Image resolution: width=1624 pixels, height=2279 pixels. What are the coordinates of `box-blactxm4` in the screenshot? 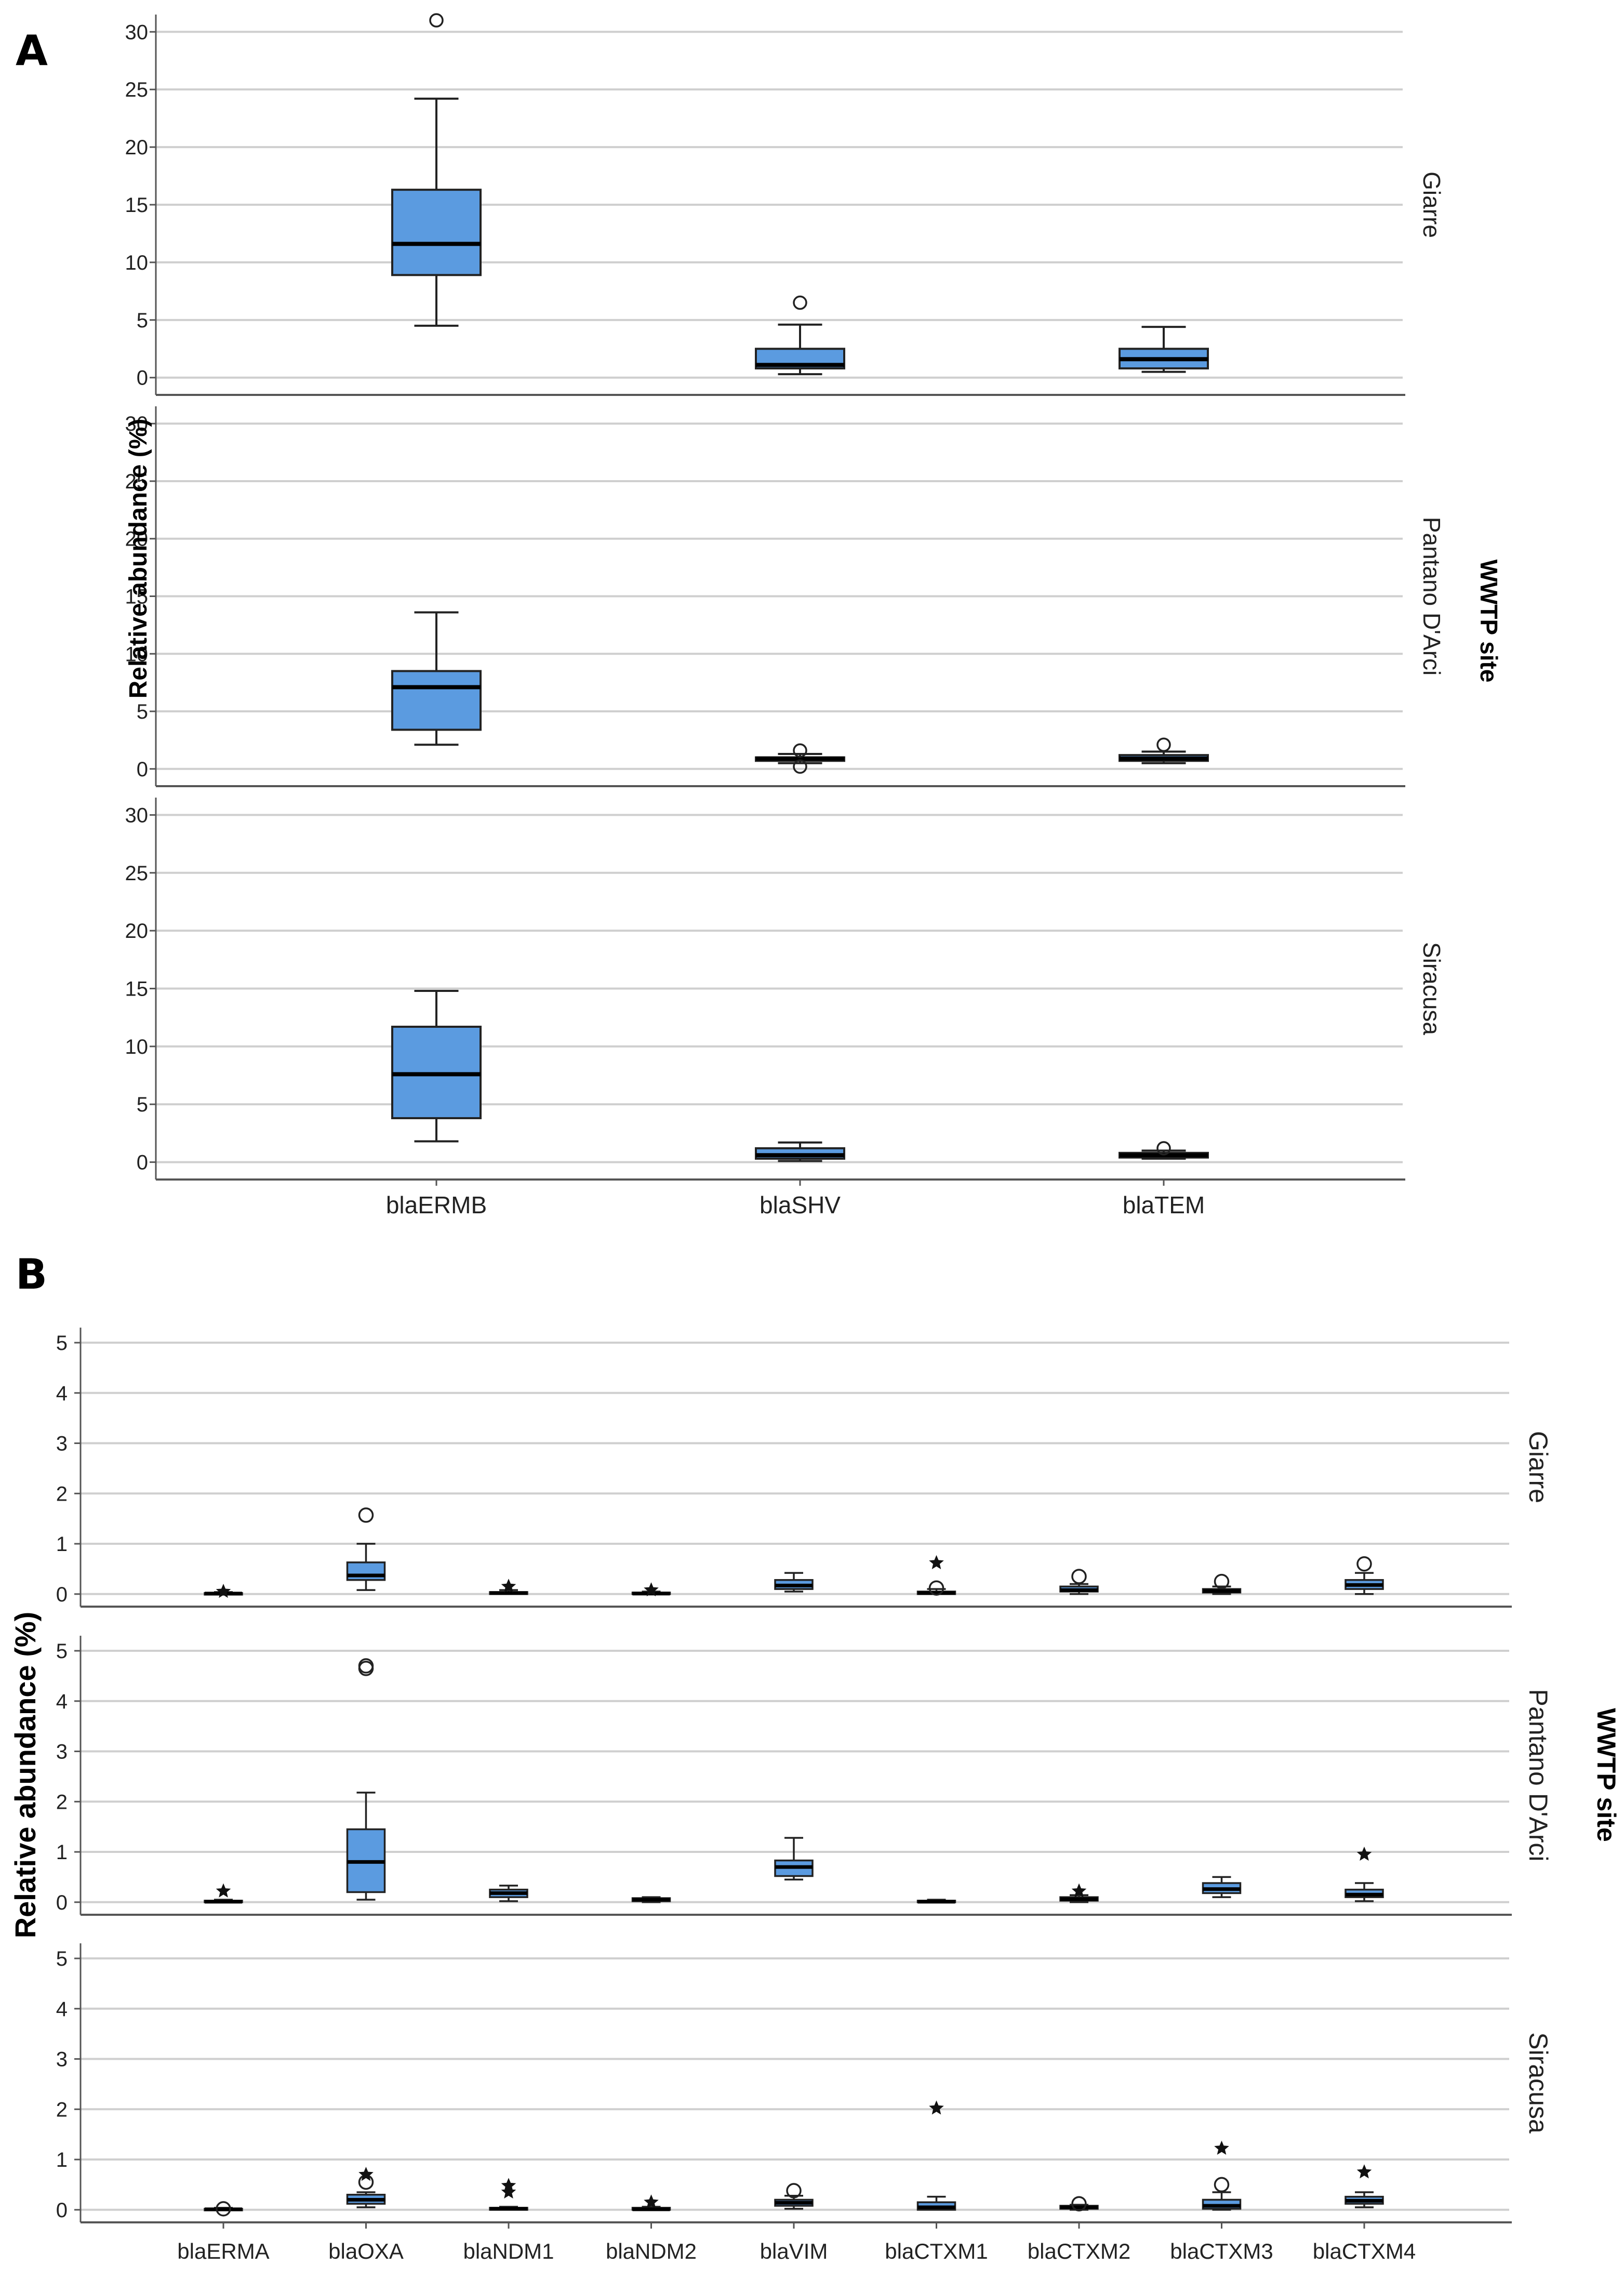 It's located at (1364, 1874).